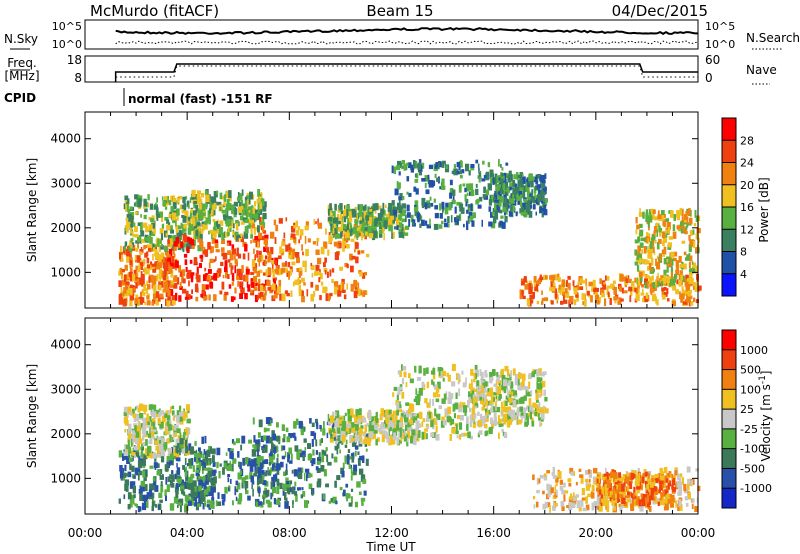  I want to click on colorbar-swatch, so click(729, 173).